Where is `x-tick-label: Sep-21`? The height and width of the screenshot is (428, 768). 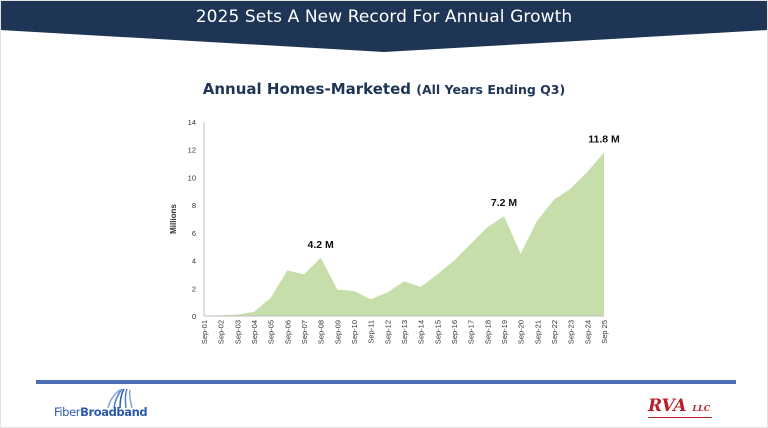 x-tick-label: Sep-21 is located at coordinates (537, 332).